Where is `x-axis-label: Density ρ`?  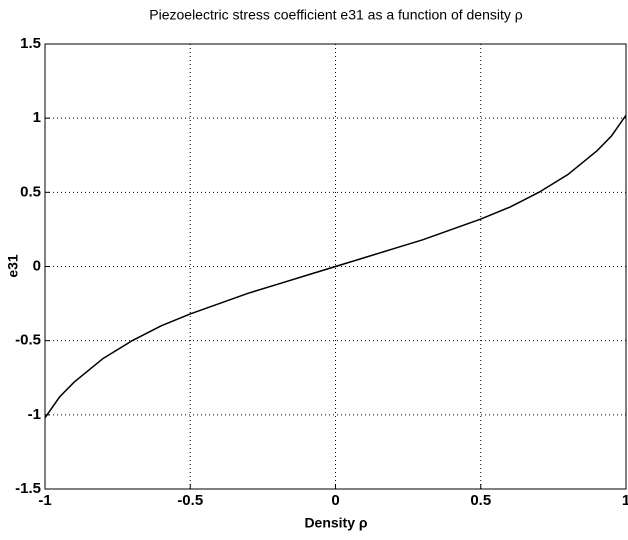 x-axis-label: Density ρ is located at coordinates (335, 523).